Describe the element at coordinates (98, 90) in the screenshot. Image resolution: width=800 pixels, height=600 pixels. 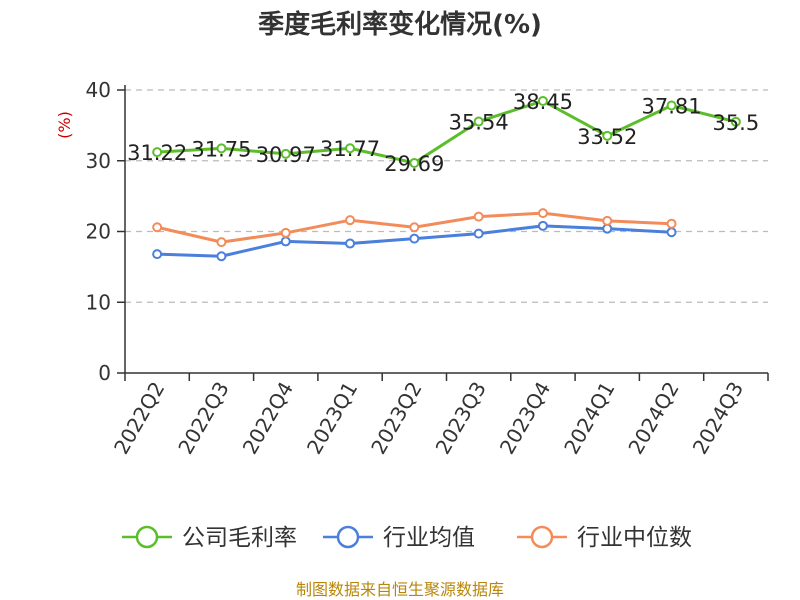
I see `y-tick-label: 40` at that location.